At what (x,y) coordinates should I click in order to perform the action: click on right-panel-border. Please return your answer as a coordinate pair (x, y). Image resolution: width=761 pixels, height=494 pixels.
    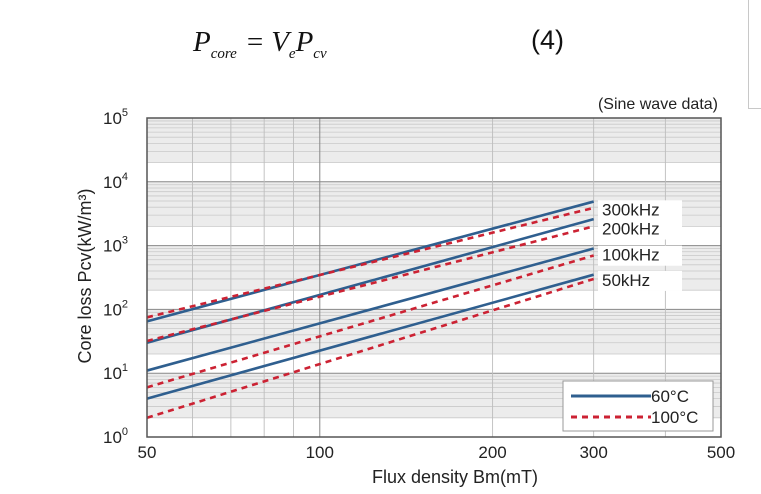
    Looking at the image, I should click on (748, 54).